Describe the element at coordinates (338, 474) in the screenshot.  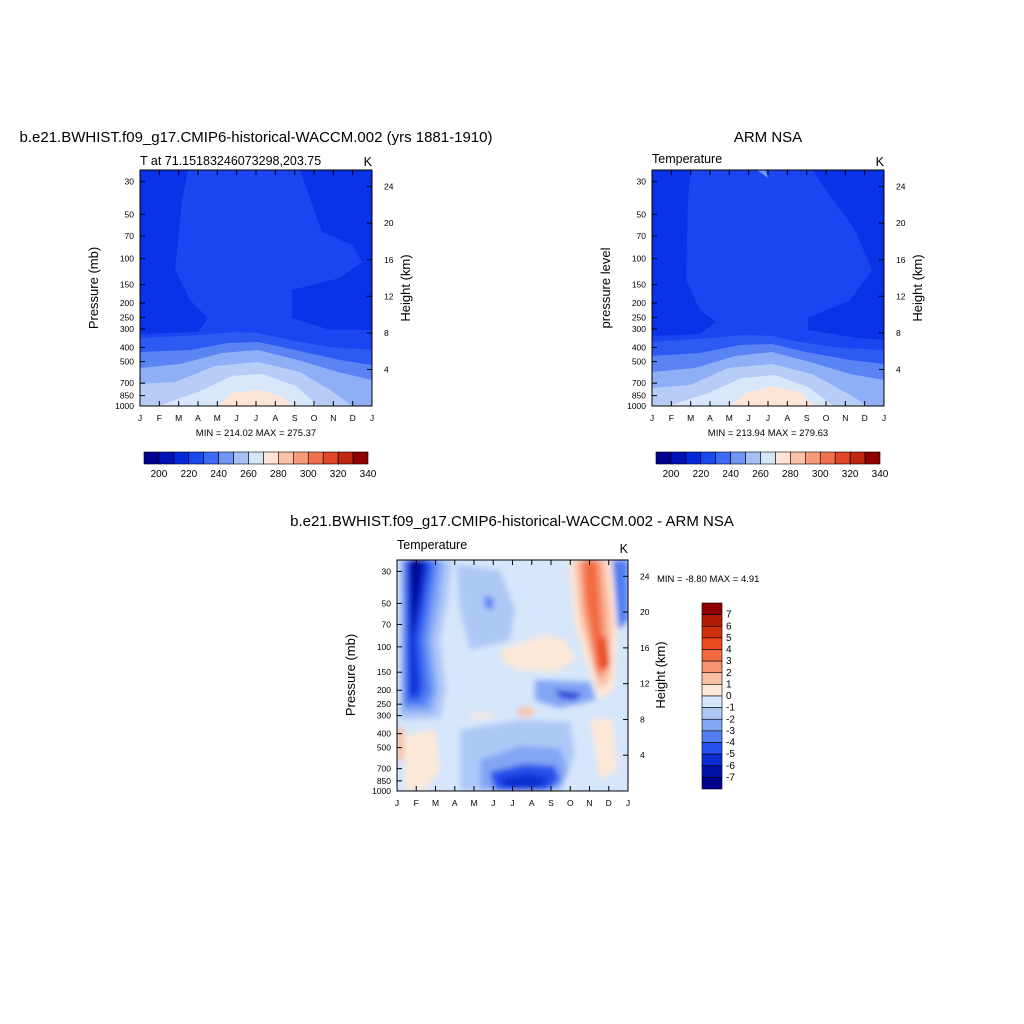
I see `panel-a-colorbar-label: 320` at that location.